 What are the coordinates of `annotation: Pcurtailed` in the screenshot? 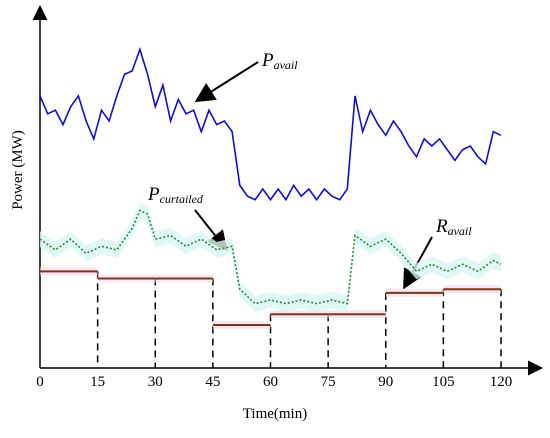 It's located at (175, 195).